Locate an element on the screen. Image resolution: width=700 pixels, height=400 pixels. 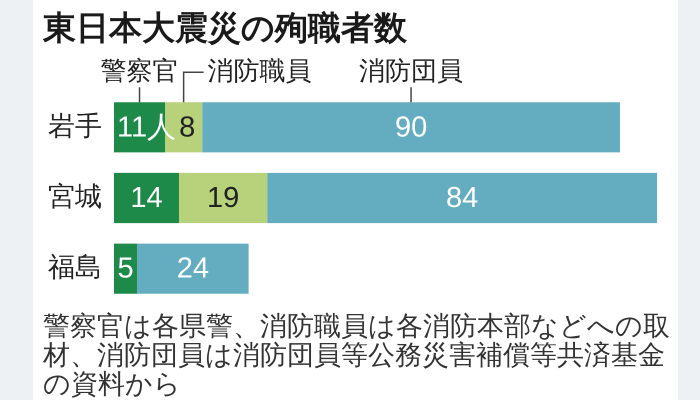
data-label: 24 is located at coordinates (193, 268).